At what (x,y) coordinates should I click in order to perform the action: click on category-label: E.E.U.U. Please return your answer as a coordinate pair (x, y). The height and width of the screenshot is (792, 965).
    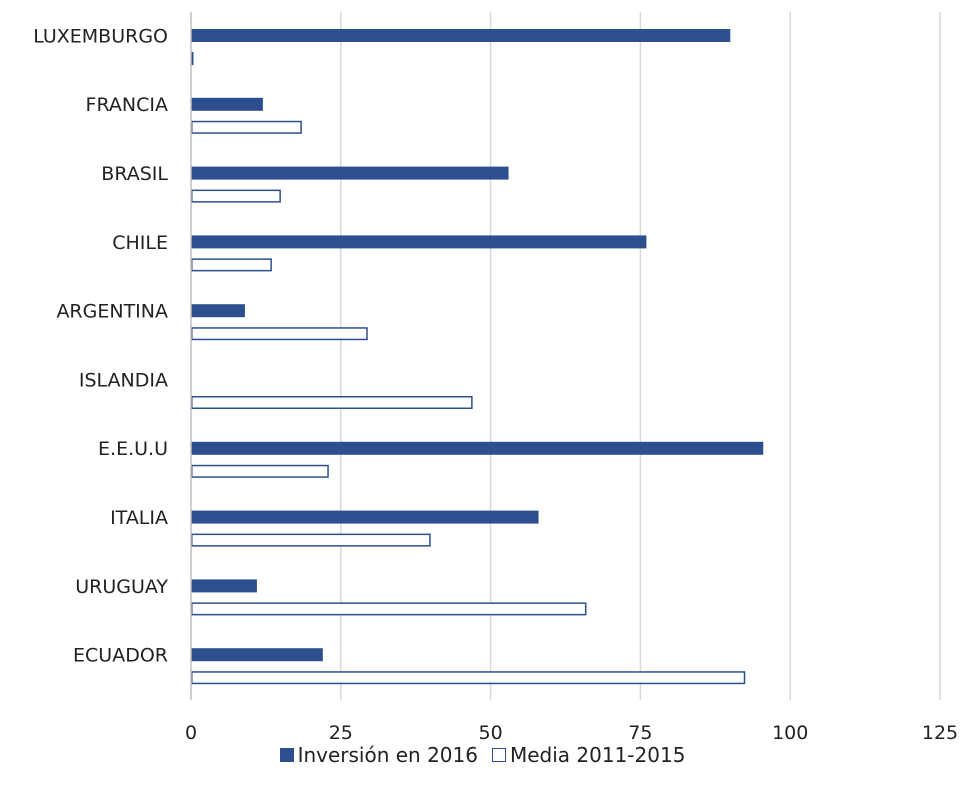
    Looking at the image, I should click on (133, 449).